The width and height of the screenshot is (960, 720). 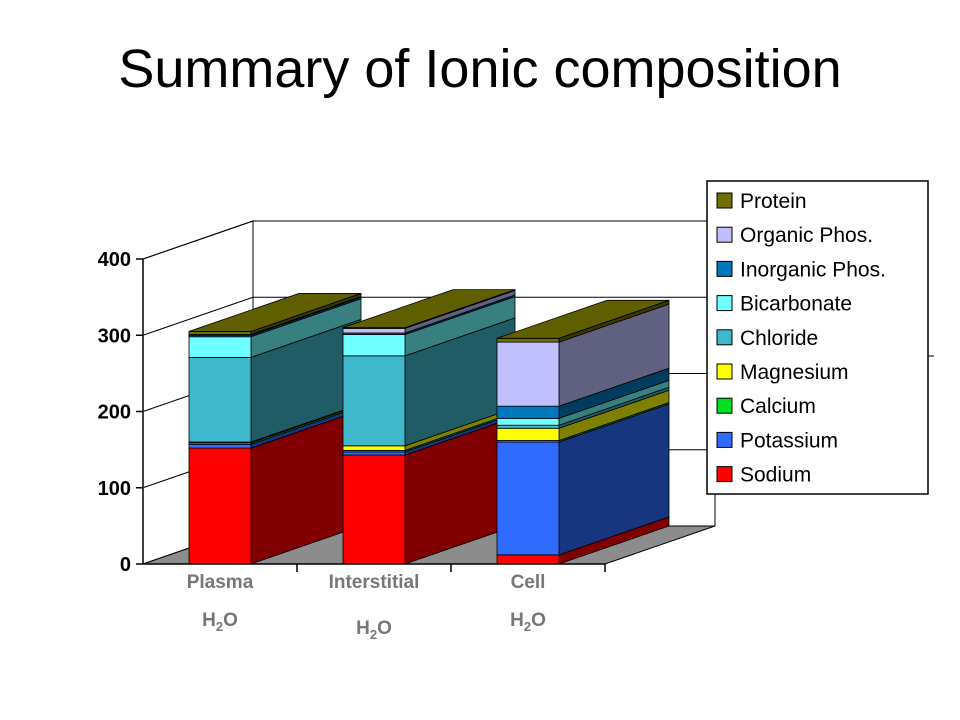 I want to click on legend-item-calcium: Calcium, so click(x=766, y=406).